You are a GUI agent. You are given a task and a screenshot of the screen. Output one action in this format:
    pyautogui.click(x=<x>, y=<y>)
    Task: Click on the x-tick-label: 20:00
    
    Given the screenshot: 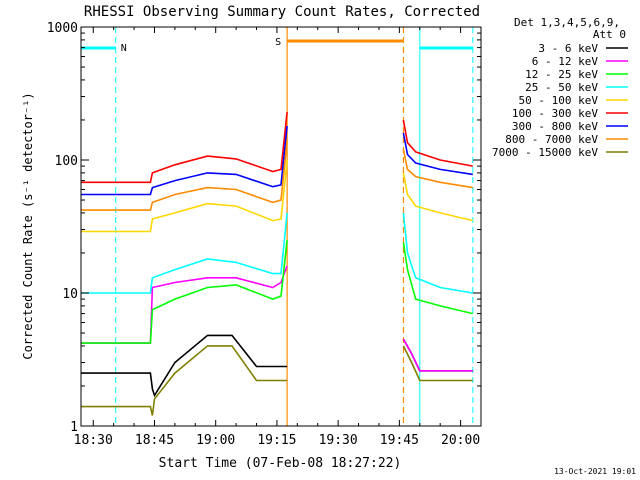 What is the action you would take?
    pyautogui.click(x=460, y=440)
    